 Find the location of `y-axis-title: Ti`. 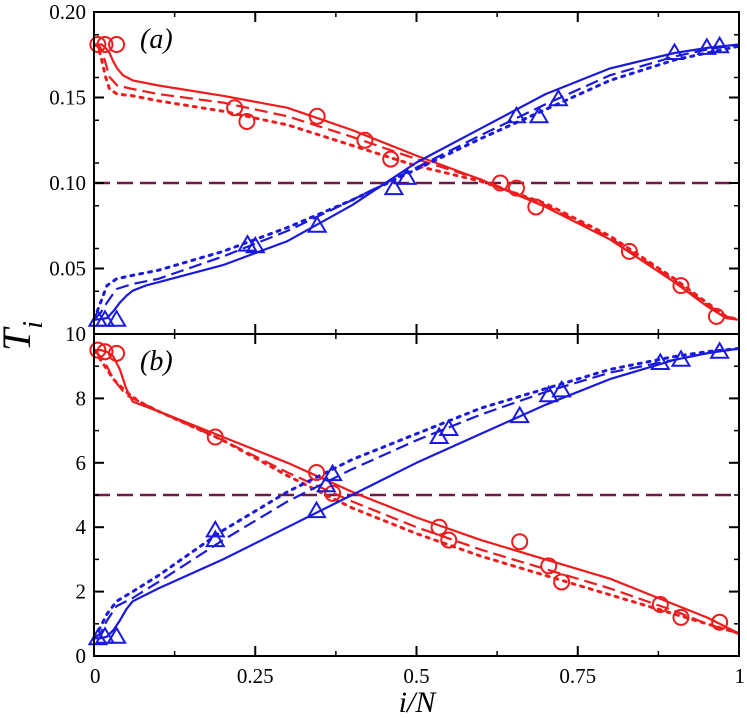

y-axis-title: Ti is located at coordinates (24, 336).